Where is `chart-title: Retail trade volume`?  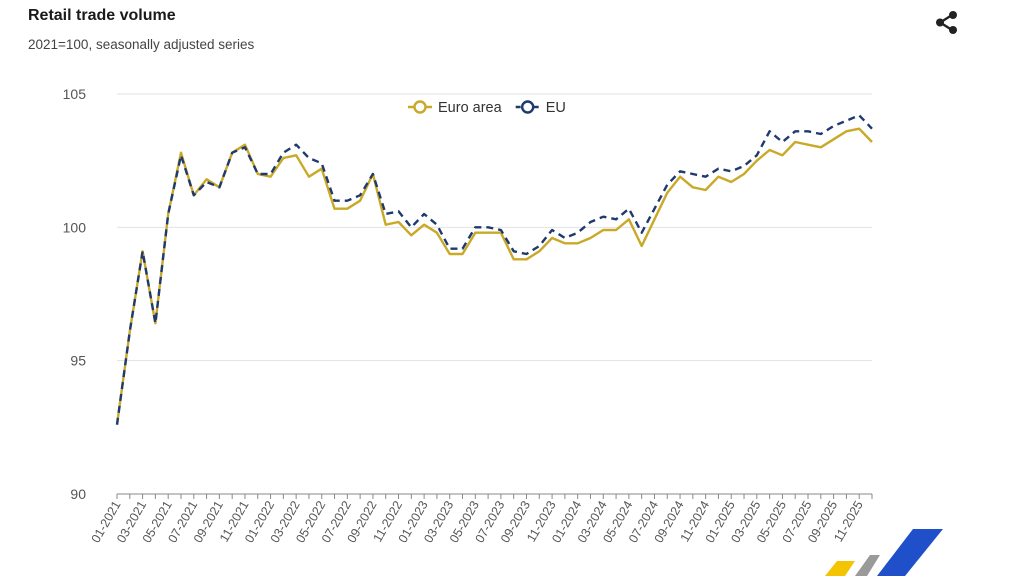
chart-title: Retail trade volume is located at coordinates (102, 15).